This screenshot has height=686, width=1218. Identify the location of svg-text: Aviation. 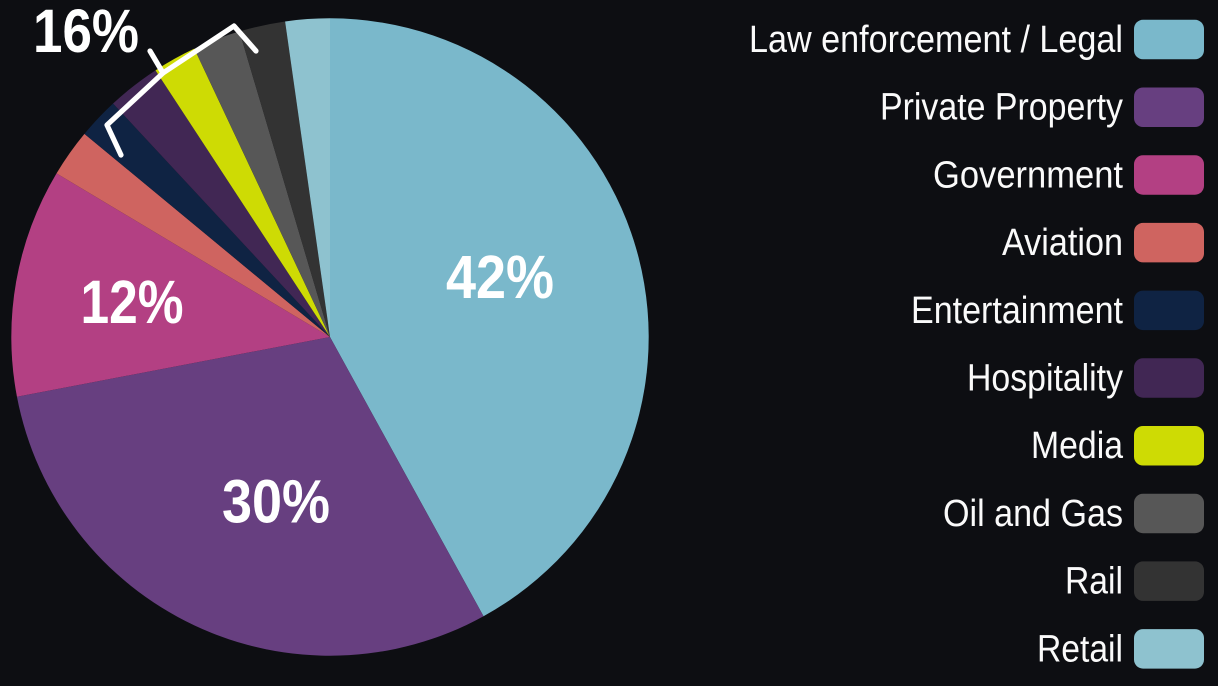
(1062, 243).